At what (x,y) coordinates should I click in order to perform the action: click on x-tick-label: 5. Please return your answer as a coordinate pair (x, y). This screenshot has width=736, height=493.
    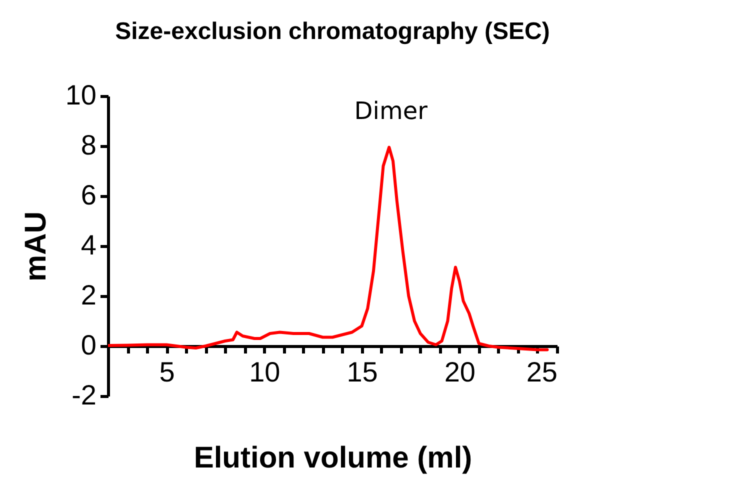
    Looking at the image, I should click on (167, 372).